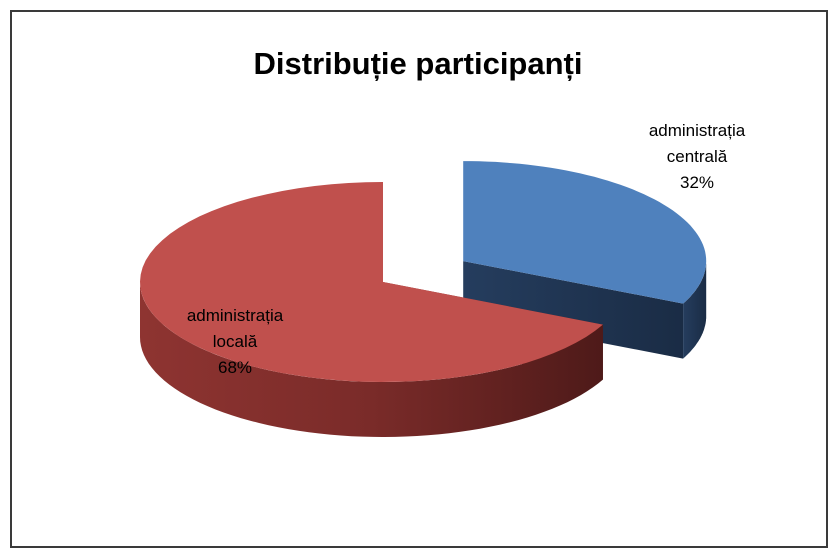  I want to click on data-label: administrația locală 68%, so click(235, 342).